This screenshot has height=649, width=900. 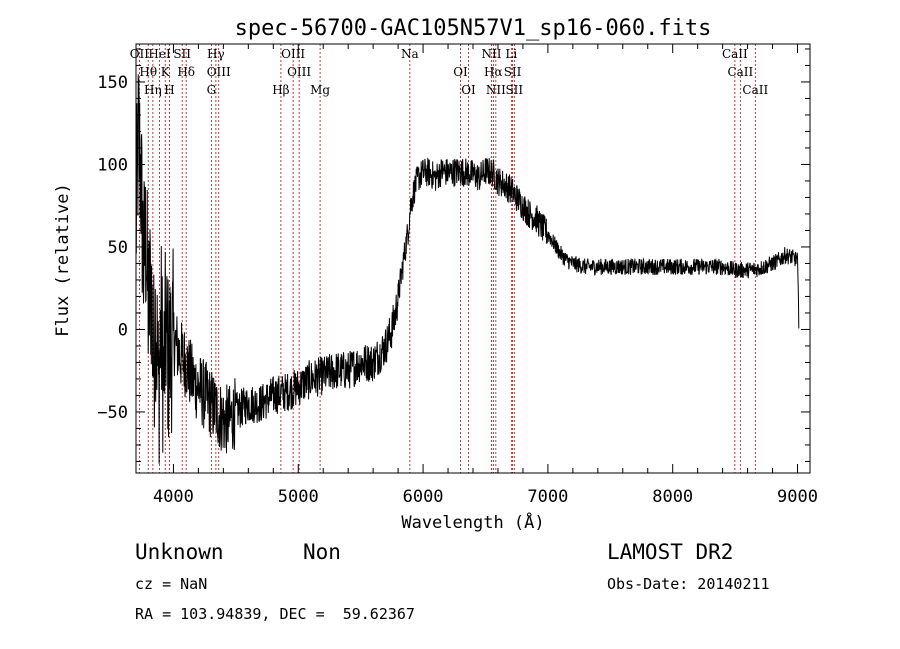 What do you see at coordinates (511, 54) in the screenshot?
I see `marker-label: Li` at bounding box center [511, 54].